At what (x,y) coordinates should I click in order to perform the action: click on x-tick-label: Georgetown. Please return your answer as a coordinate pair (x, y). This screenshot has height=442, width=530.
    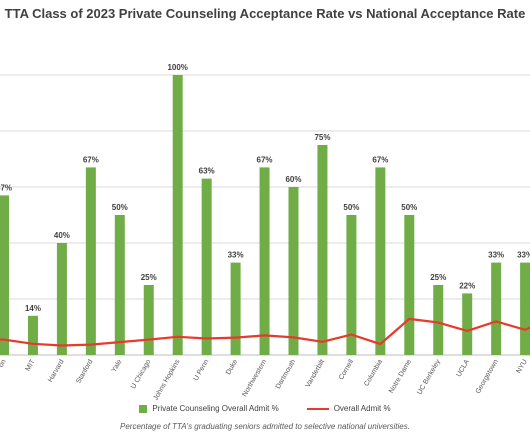
    Looking at the image, I should click on (487, 376).